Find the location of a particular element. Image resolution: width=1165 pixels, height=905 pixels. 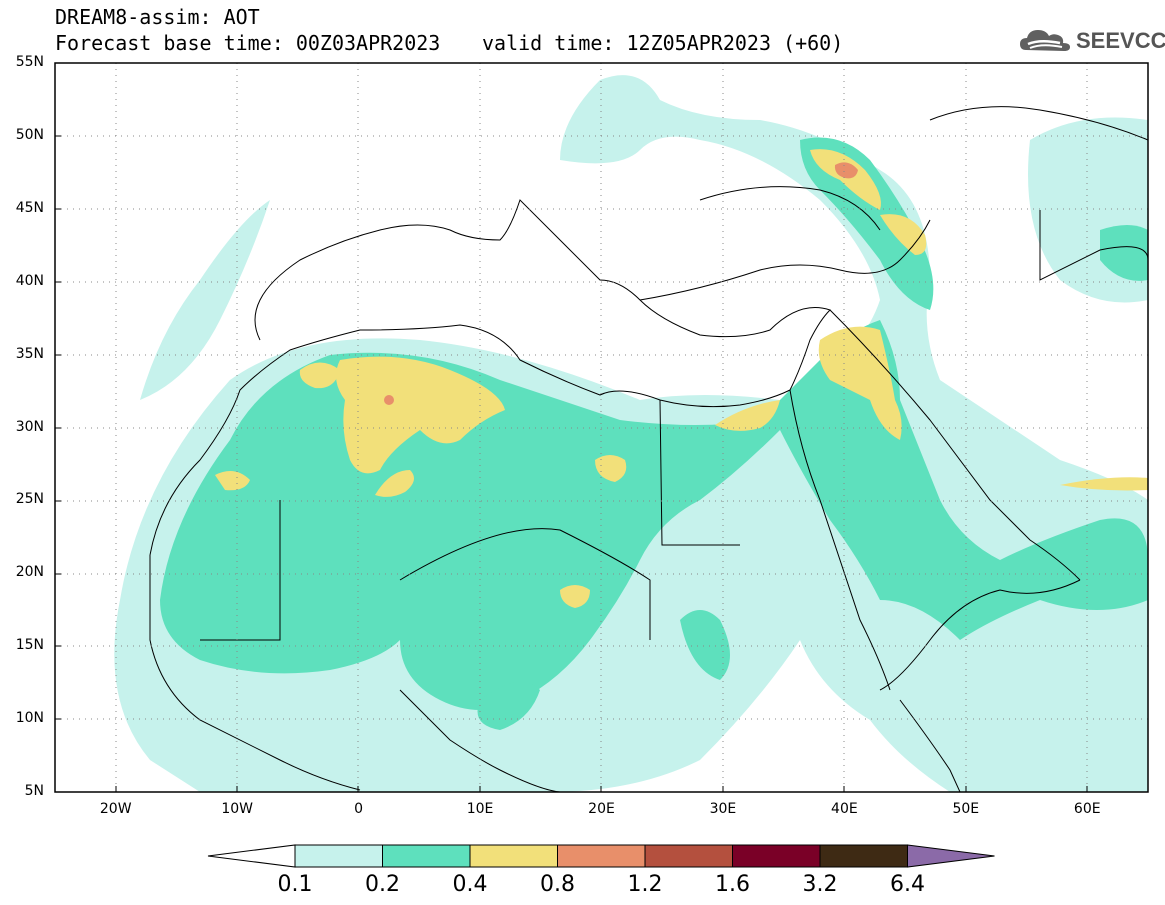

lon-label: 50E is located at coordinates (966, 809).